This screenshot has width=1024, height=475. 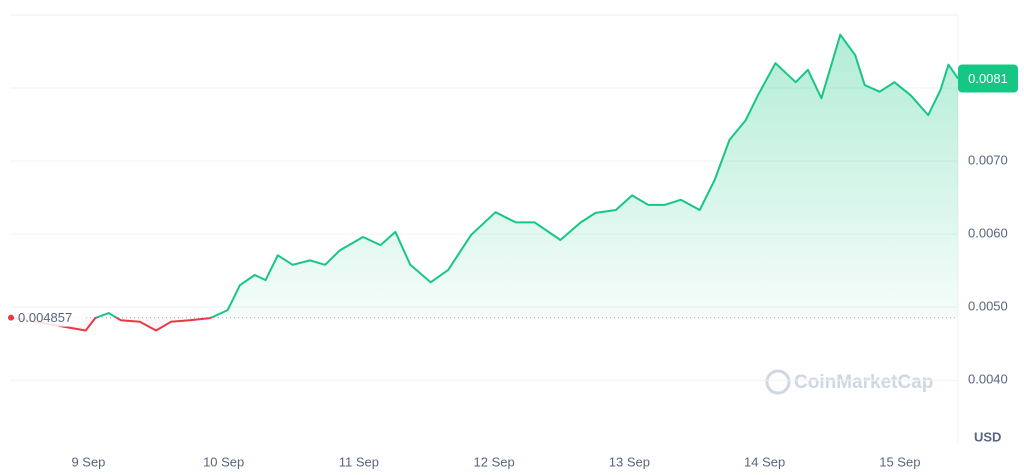 What do you see at coordinates (988, 306) in the screenshot?
I see `y-tick-label: 0.0050` at bounding box center [988, 306].